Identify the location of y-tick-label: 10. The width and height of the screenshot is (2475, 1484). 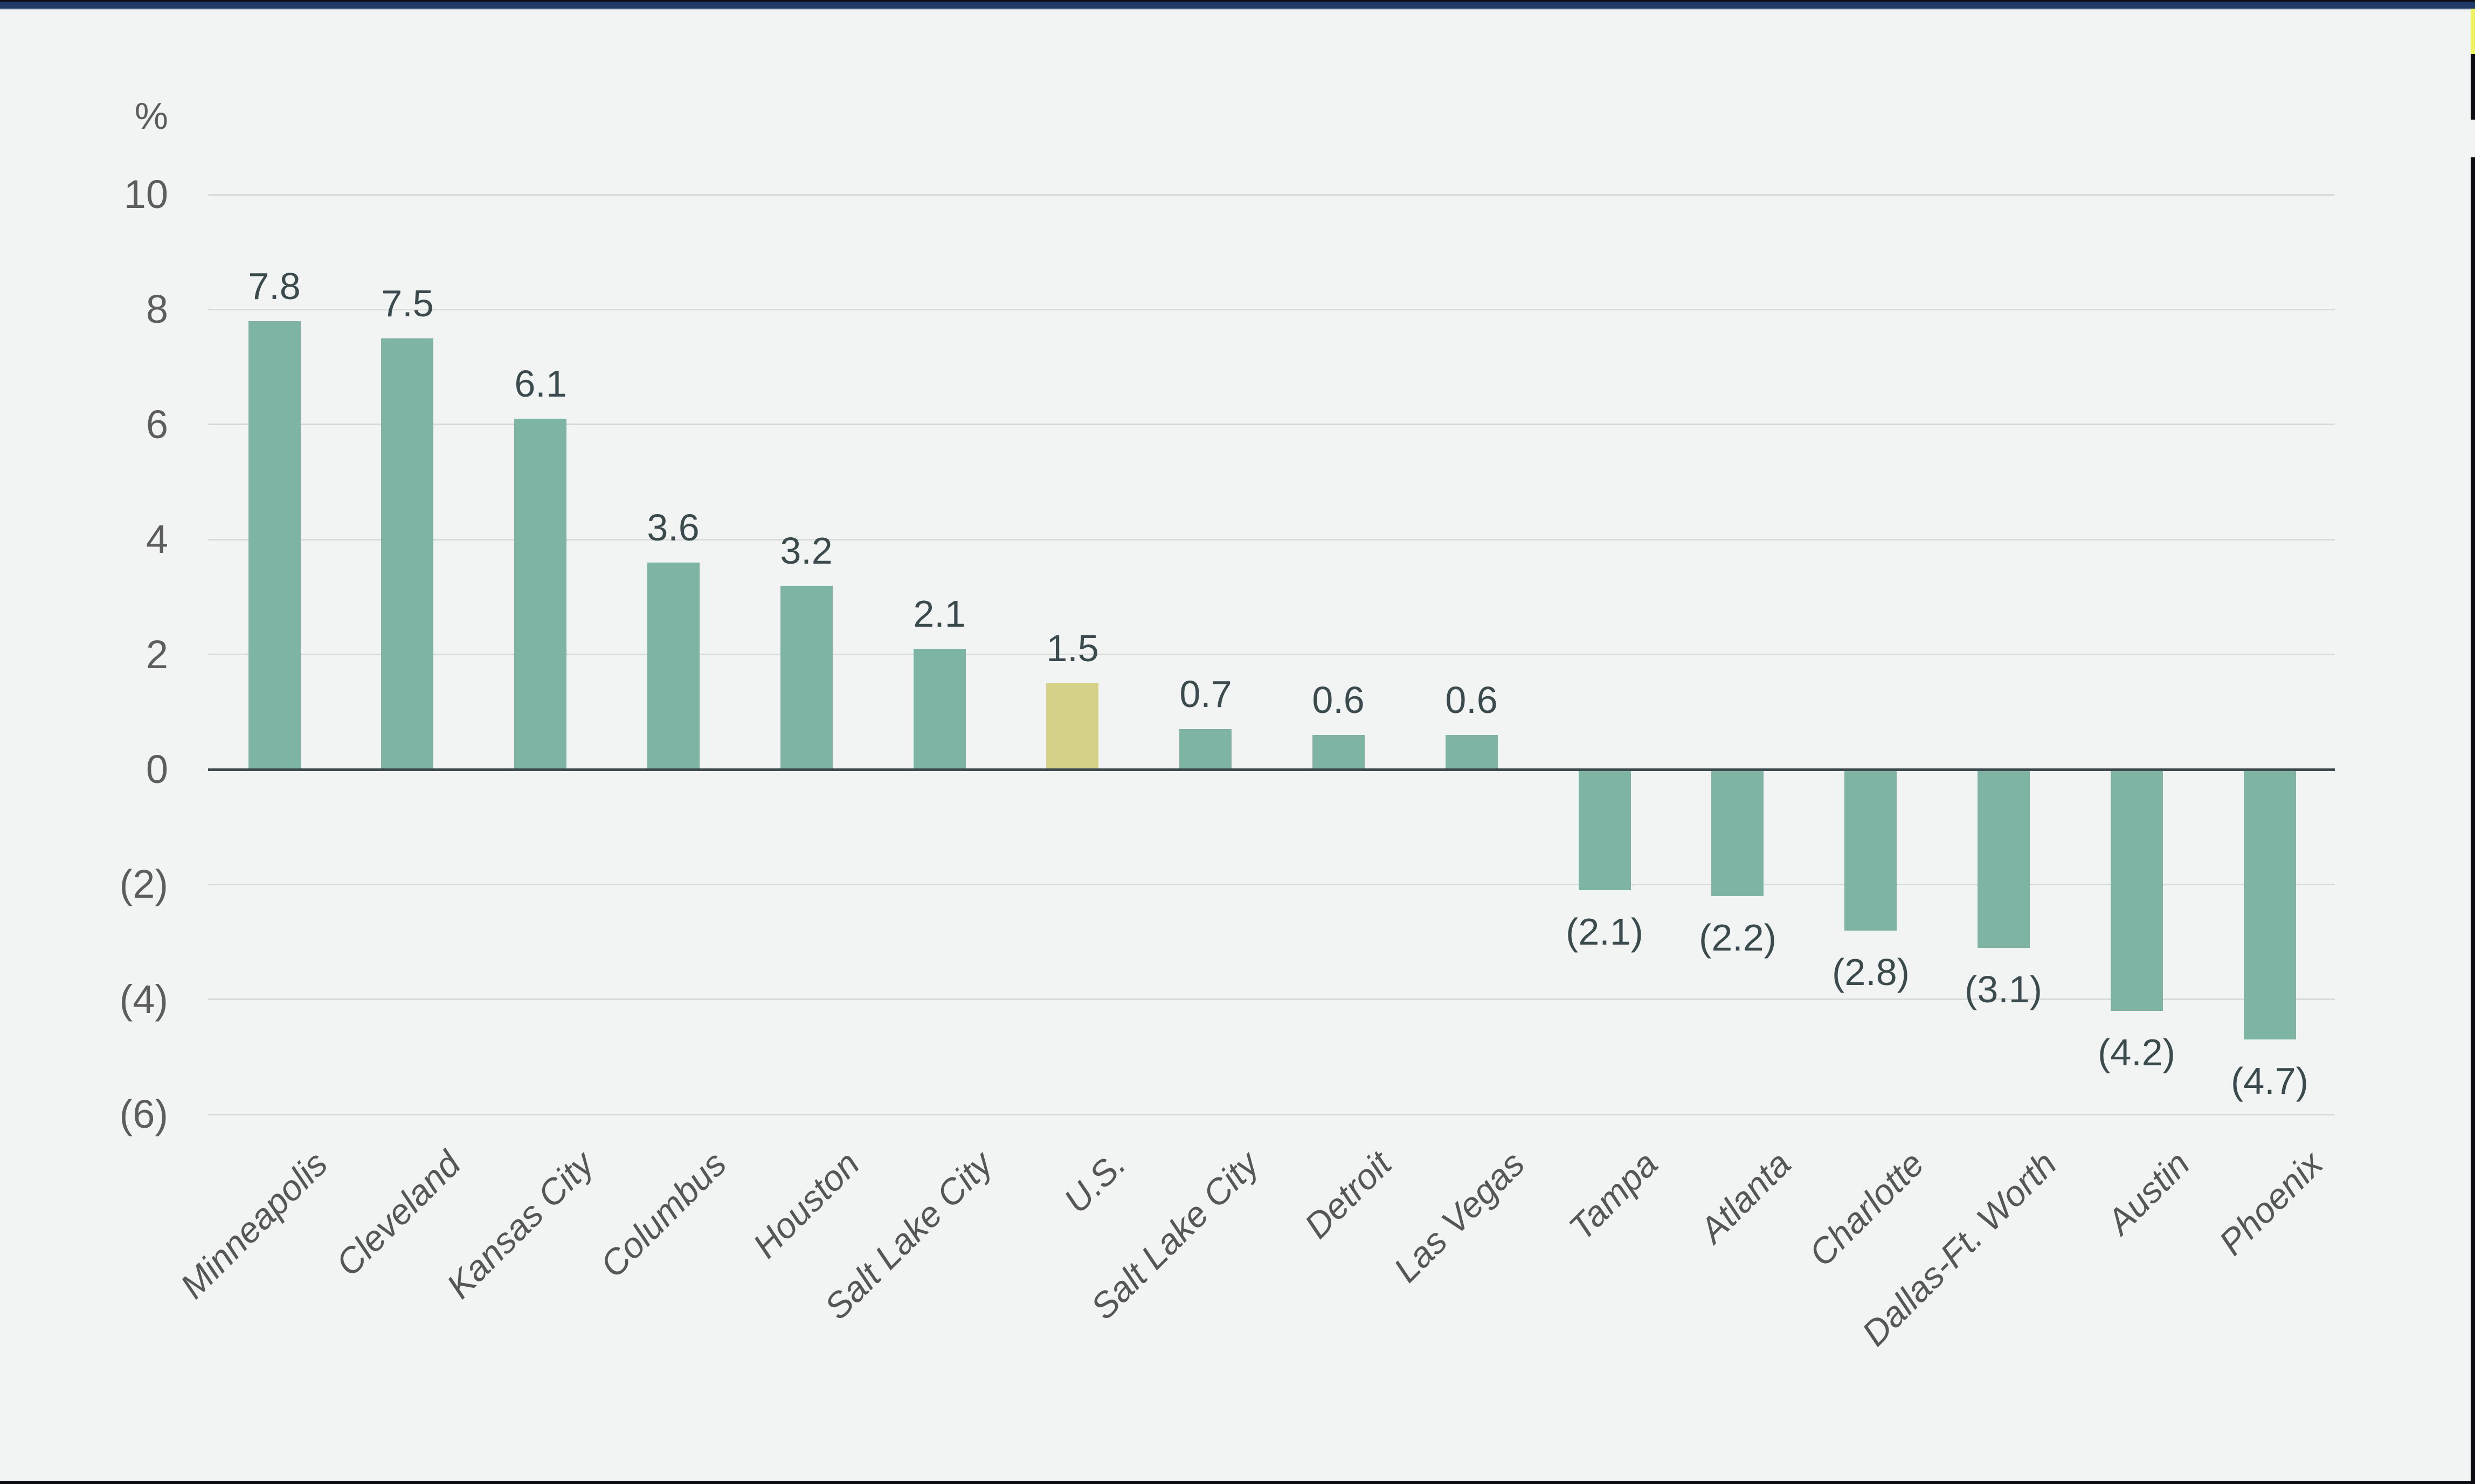
(145, 194).